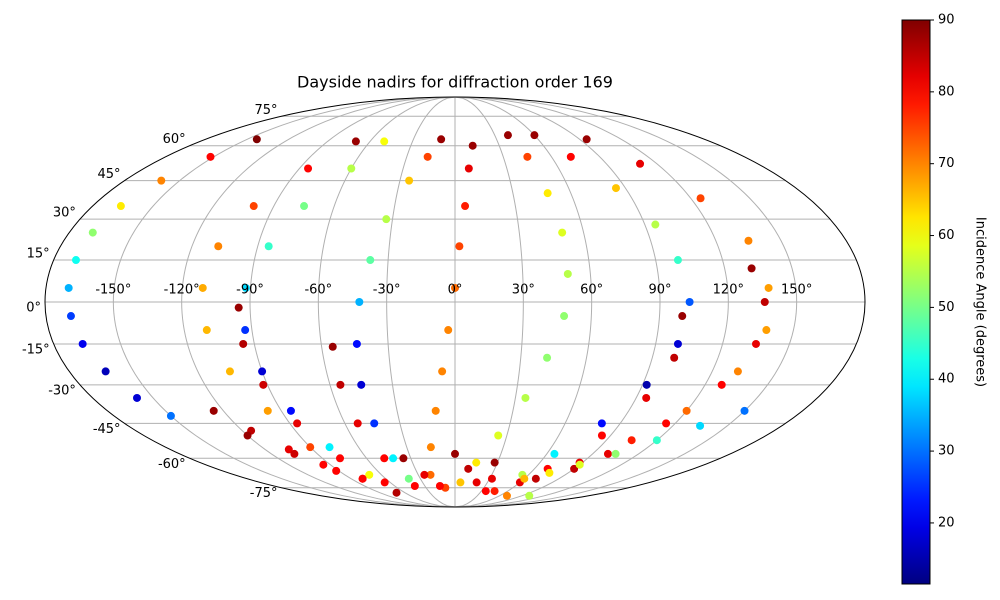 This screenshot has height=600, width=1000. I want to click on colorbar-tick-label: 50, so click(946, 307).